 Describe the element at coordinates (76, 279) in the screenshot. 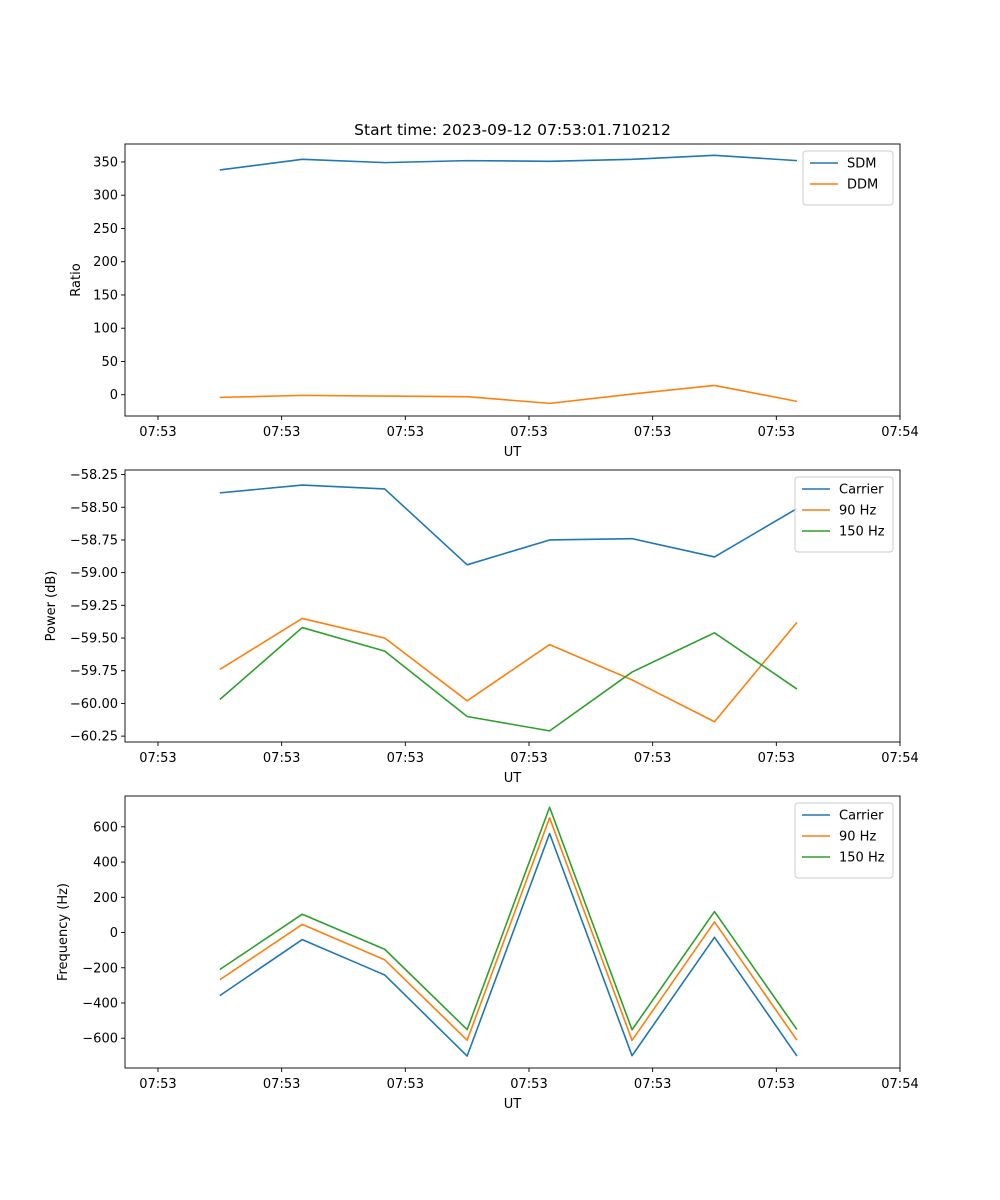

I see `y-axis-label: Ratio` at that location.